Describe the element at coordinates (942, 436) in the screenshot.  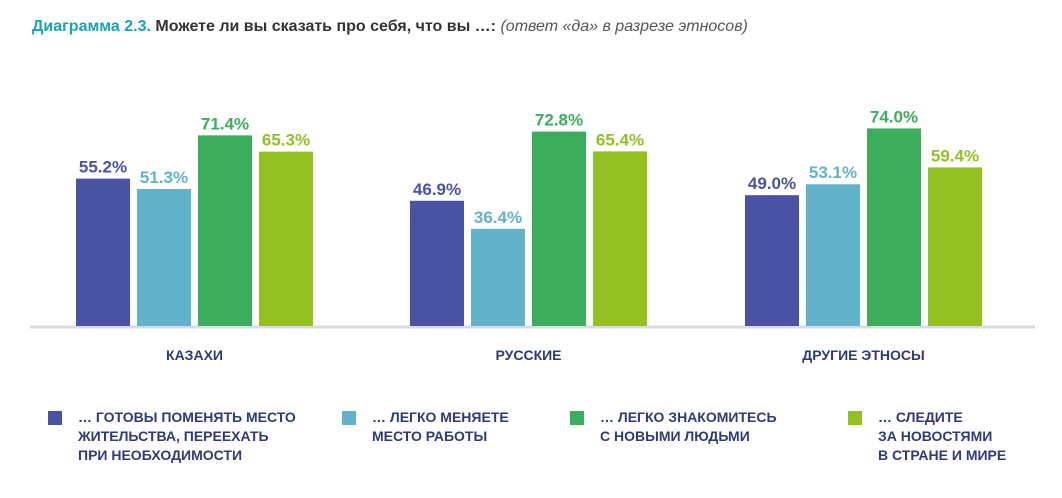
I see `legend-label: … СЛЕДИТЕ ЗА НОВОСТЯМИ В СТРАНЕ И МИРЕ` at that location.